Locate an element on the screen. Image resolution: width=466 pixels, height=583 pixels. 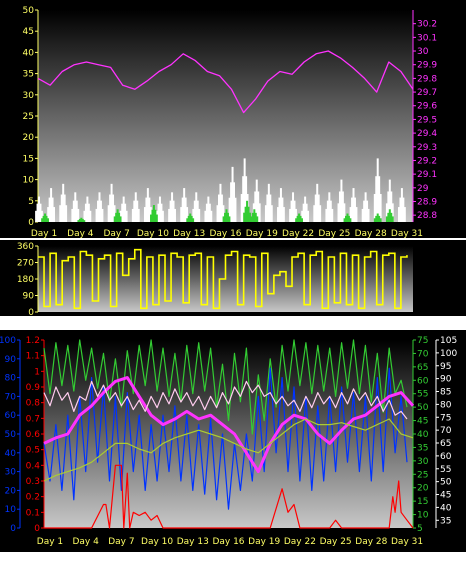
left-y-tick-label: 20 is located at coordinates (29, 138).